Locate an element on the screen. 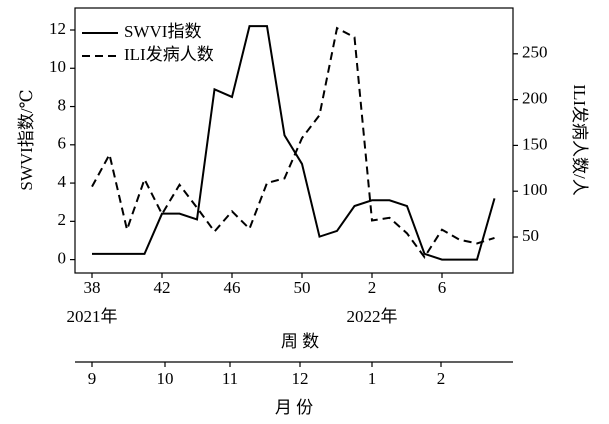 The height and width of the screenshot is (424, 609). y2-tick-label: 150 is located at coordinates (535, 143).